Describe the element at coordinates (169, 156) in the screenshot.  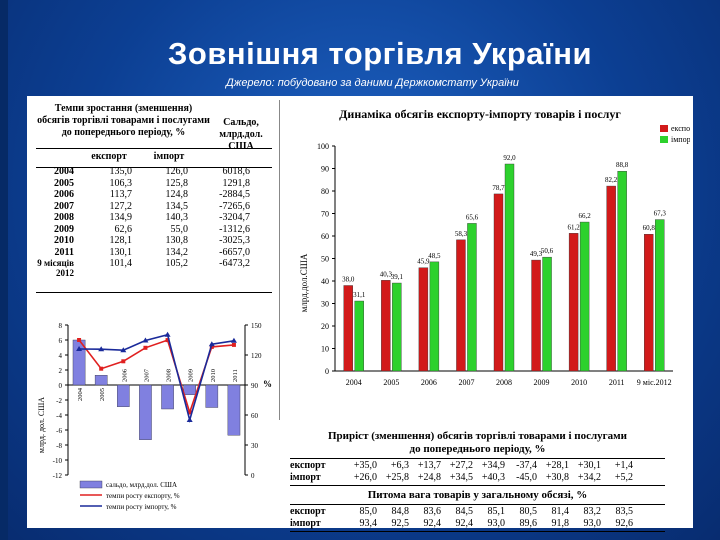
I see `col-import: імпорт` at that location.